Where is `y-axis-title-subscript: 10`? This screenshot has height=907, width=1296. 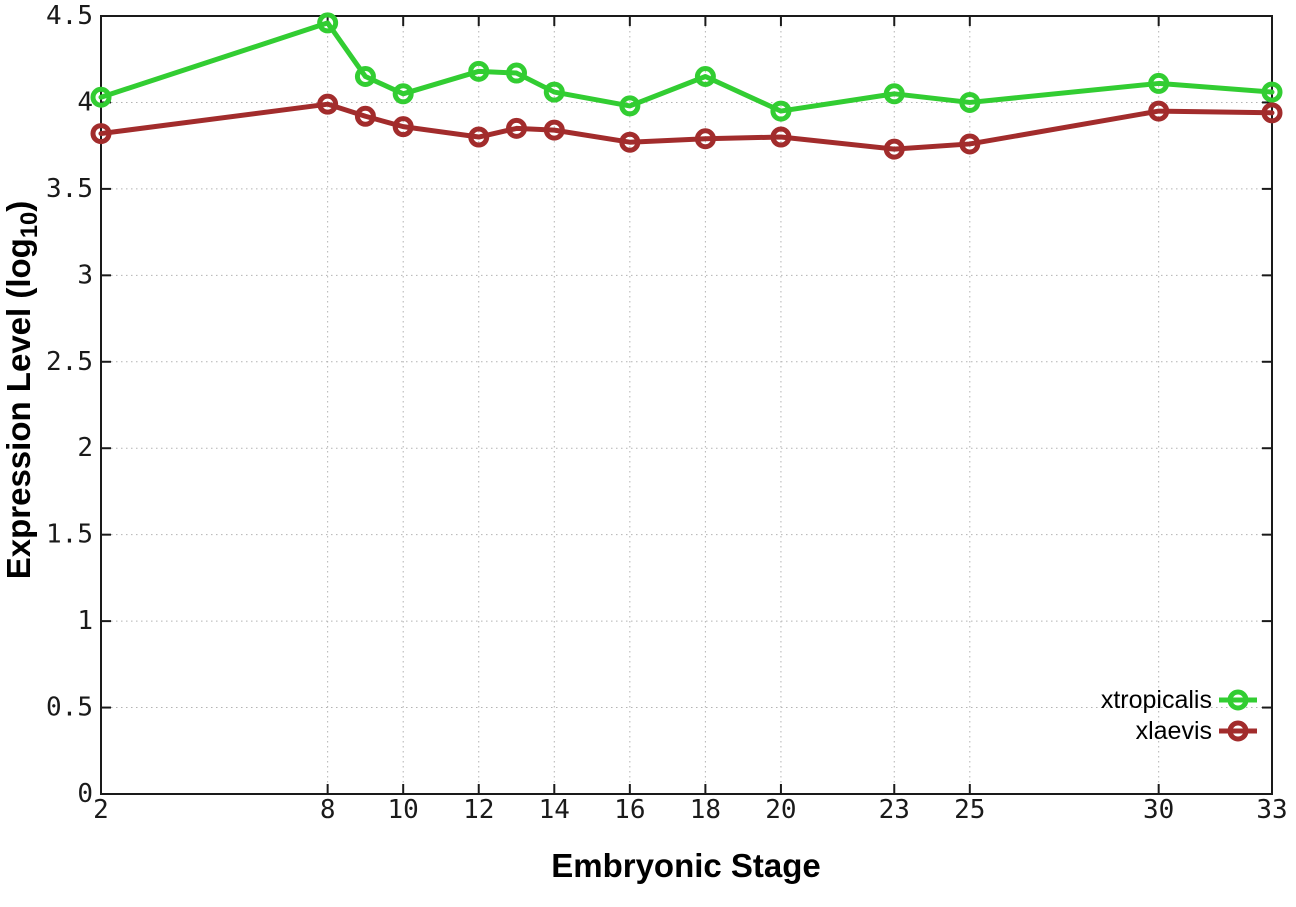
y-axis-title-subscript: 10 is located at coordinates (29, 225).